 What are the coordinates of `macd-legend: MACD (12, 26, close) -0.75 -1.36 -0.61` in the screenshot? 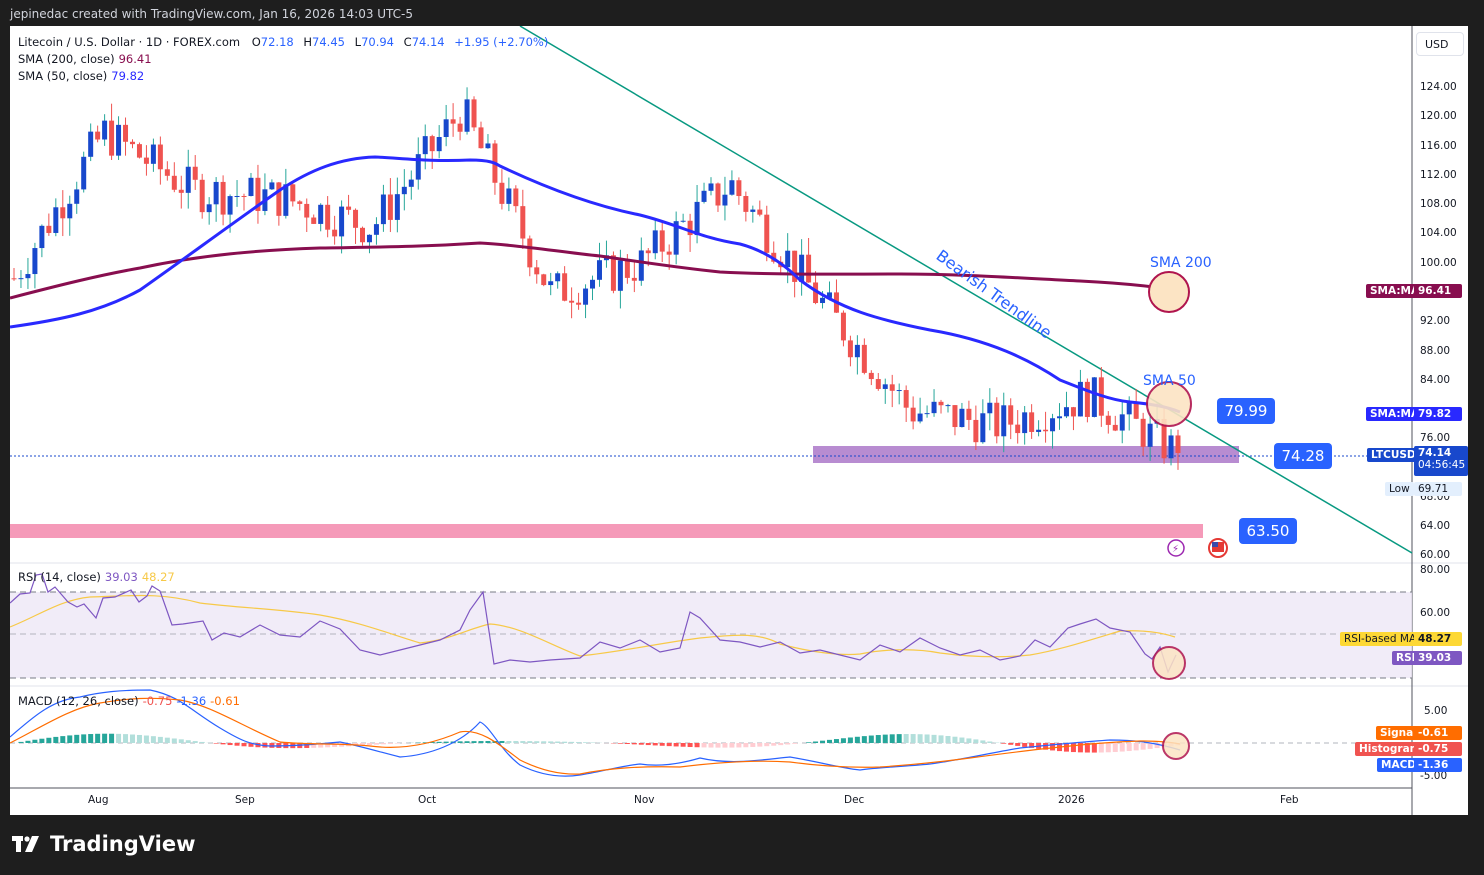 It's located at (129, 701).